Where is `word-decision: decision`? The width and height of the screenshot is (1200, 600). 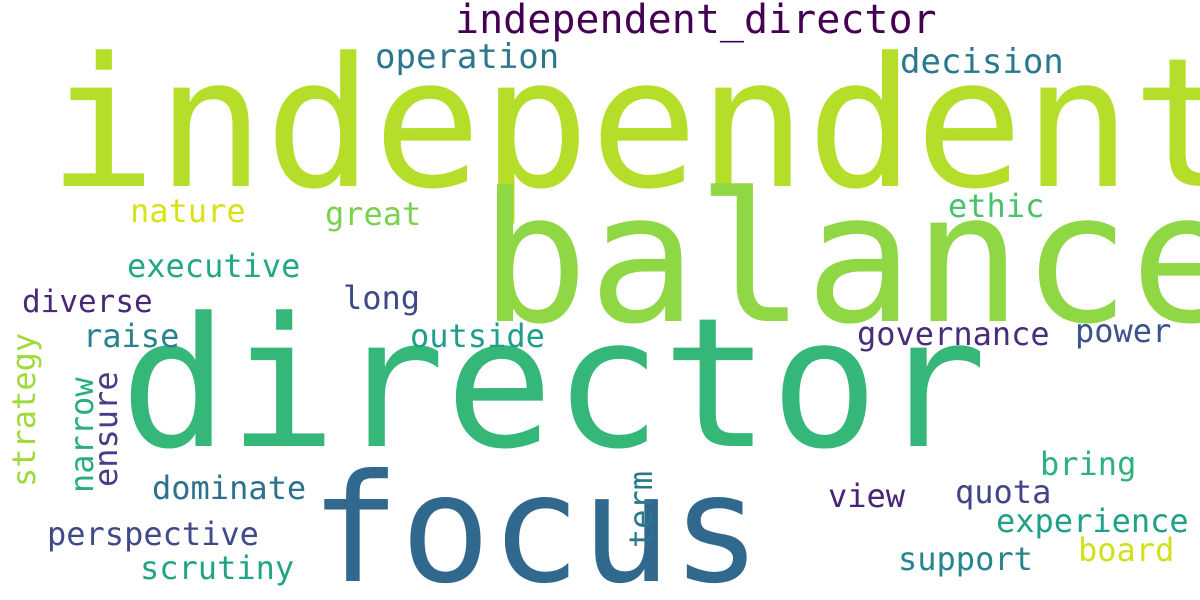
word-decision: decision is located at coordinates (982, 62).